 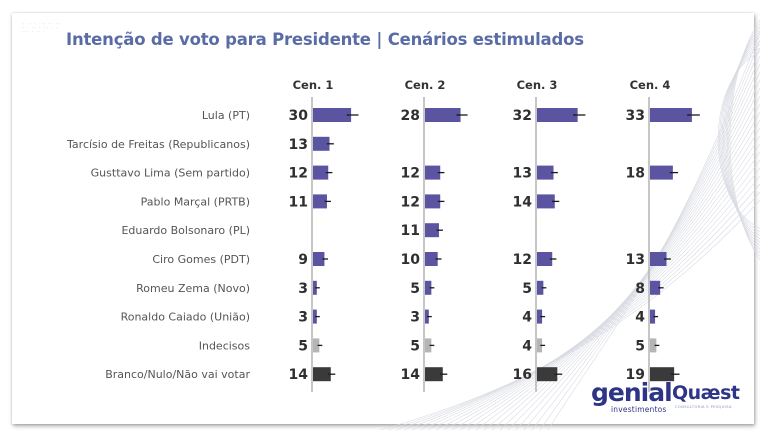 I want to click on genial-logo-subtitle: investimentos, so click(x=639, y=409).